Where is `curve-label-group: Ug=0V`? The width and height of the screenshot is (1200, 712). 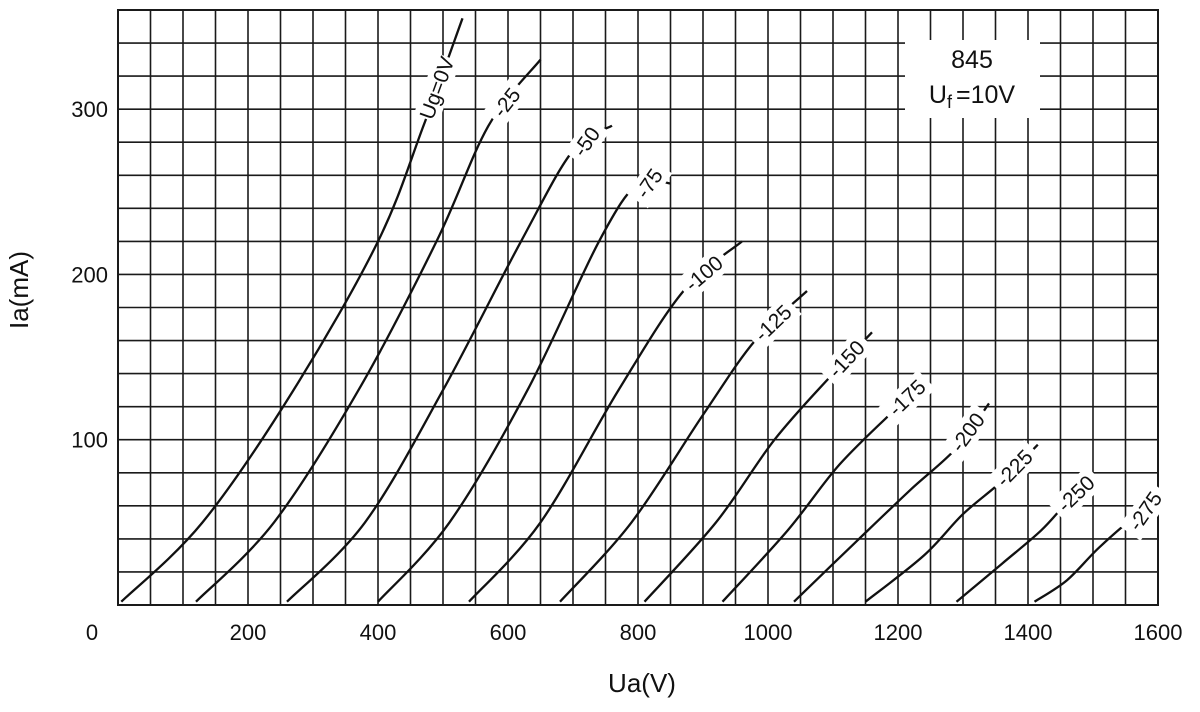 curve-label-group: Ug=0V is located at coordinates (437, 88).